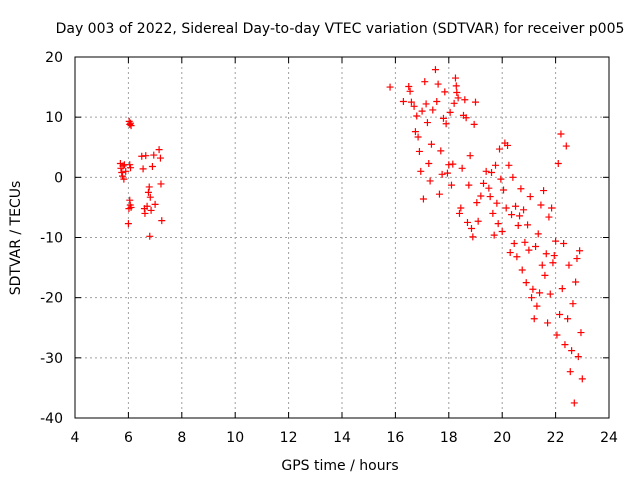 This screenshot has height=480, width=640. What do you see at coordinates (16, 238) in the screenshot?
I see `y-axis-label: SDTVAR / TECUs` at bounding box center [16, 238].